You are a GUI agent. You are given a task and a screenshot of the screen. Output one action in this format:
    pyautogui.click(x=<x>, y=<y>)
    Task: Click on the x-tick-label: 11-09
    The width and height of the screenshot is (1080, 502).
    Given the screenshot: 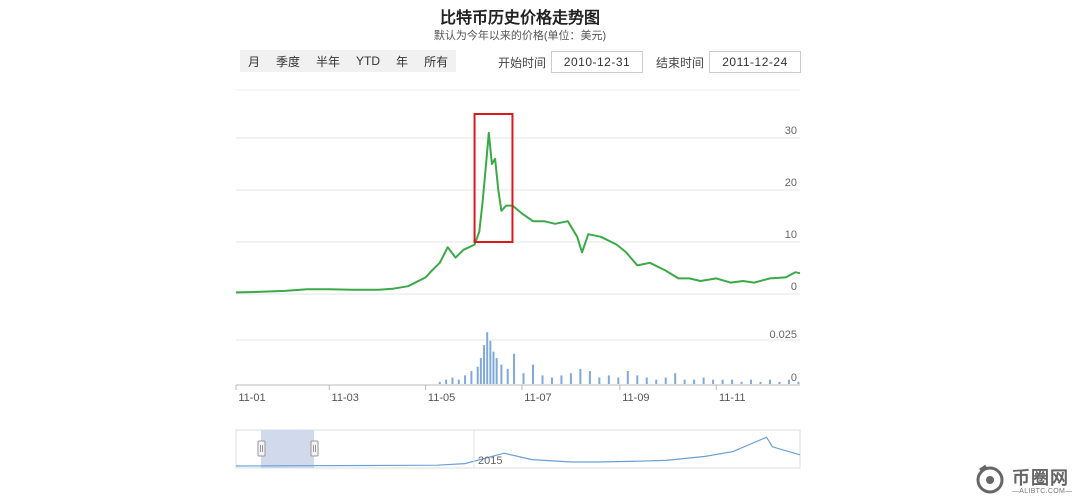 What is the action you would take?
    pyautogui.click(x=635, y=398)
    